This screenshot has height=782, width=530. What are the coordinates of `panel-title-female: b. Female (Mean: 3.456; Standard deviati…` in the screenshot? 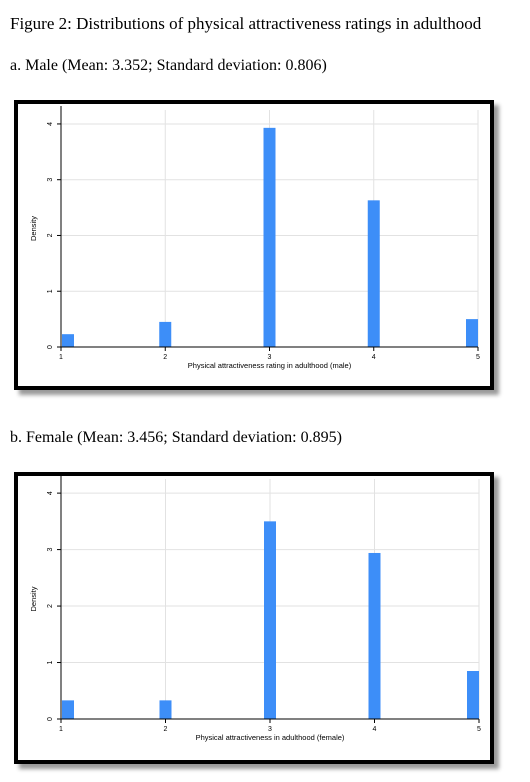 It's located at (176, 437).